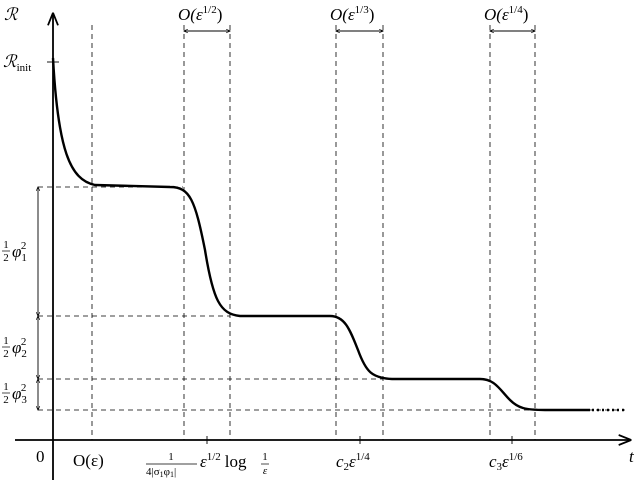 The image size is (640, 482). I want to click on svg-text: φ32, so click(19, 394).